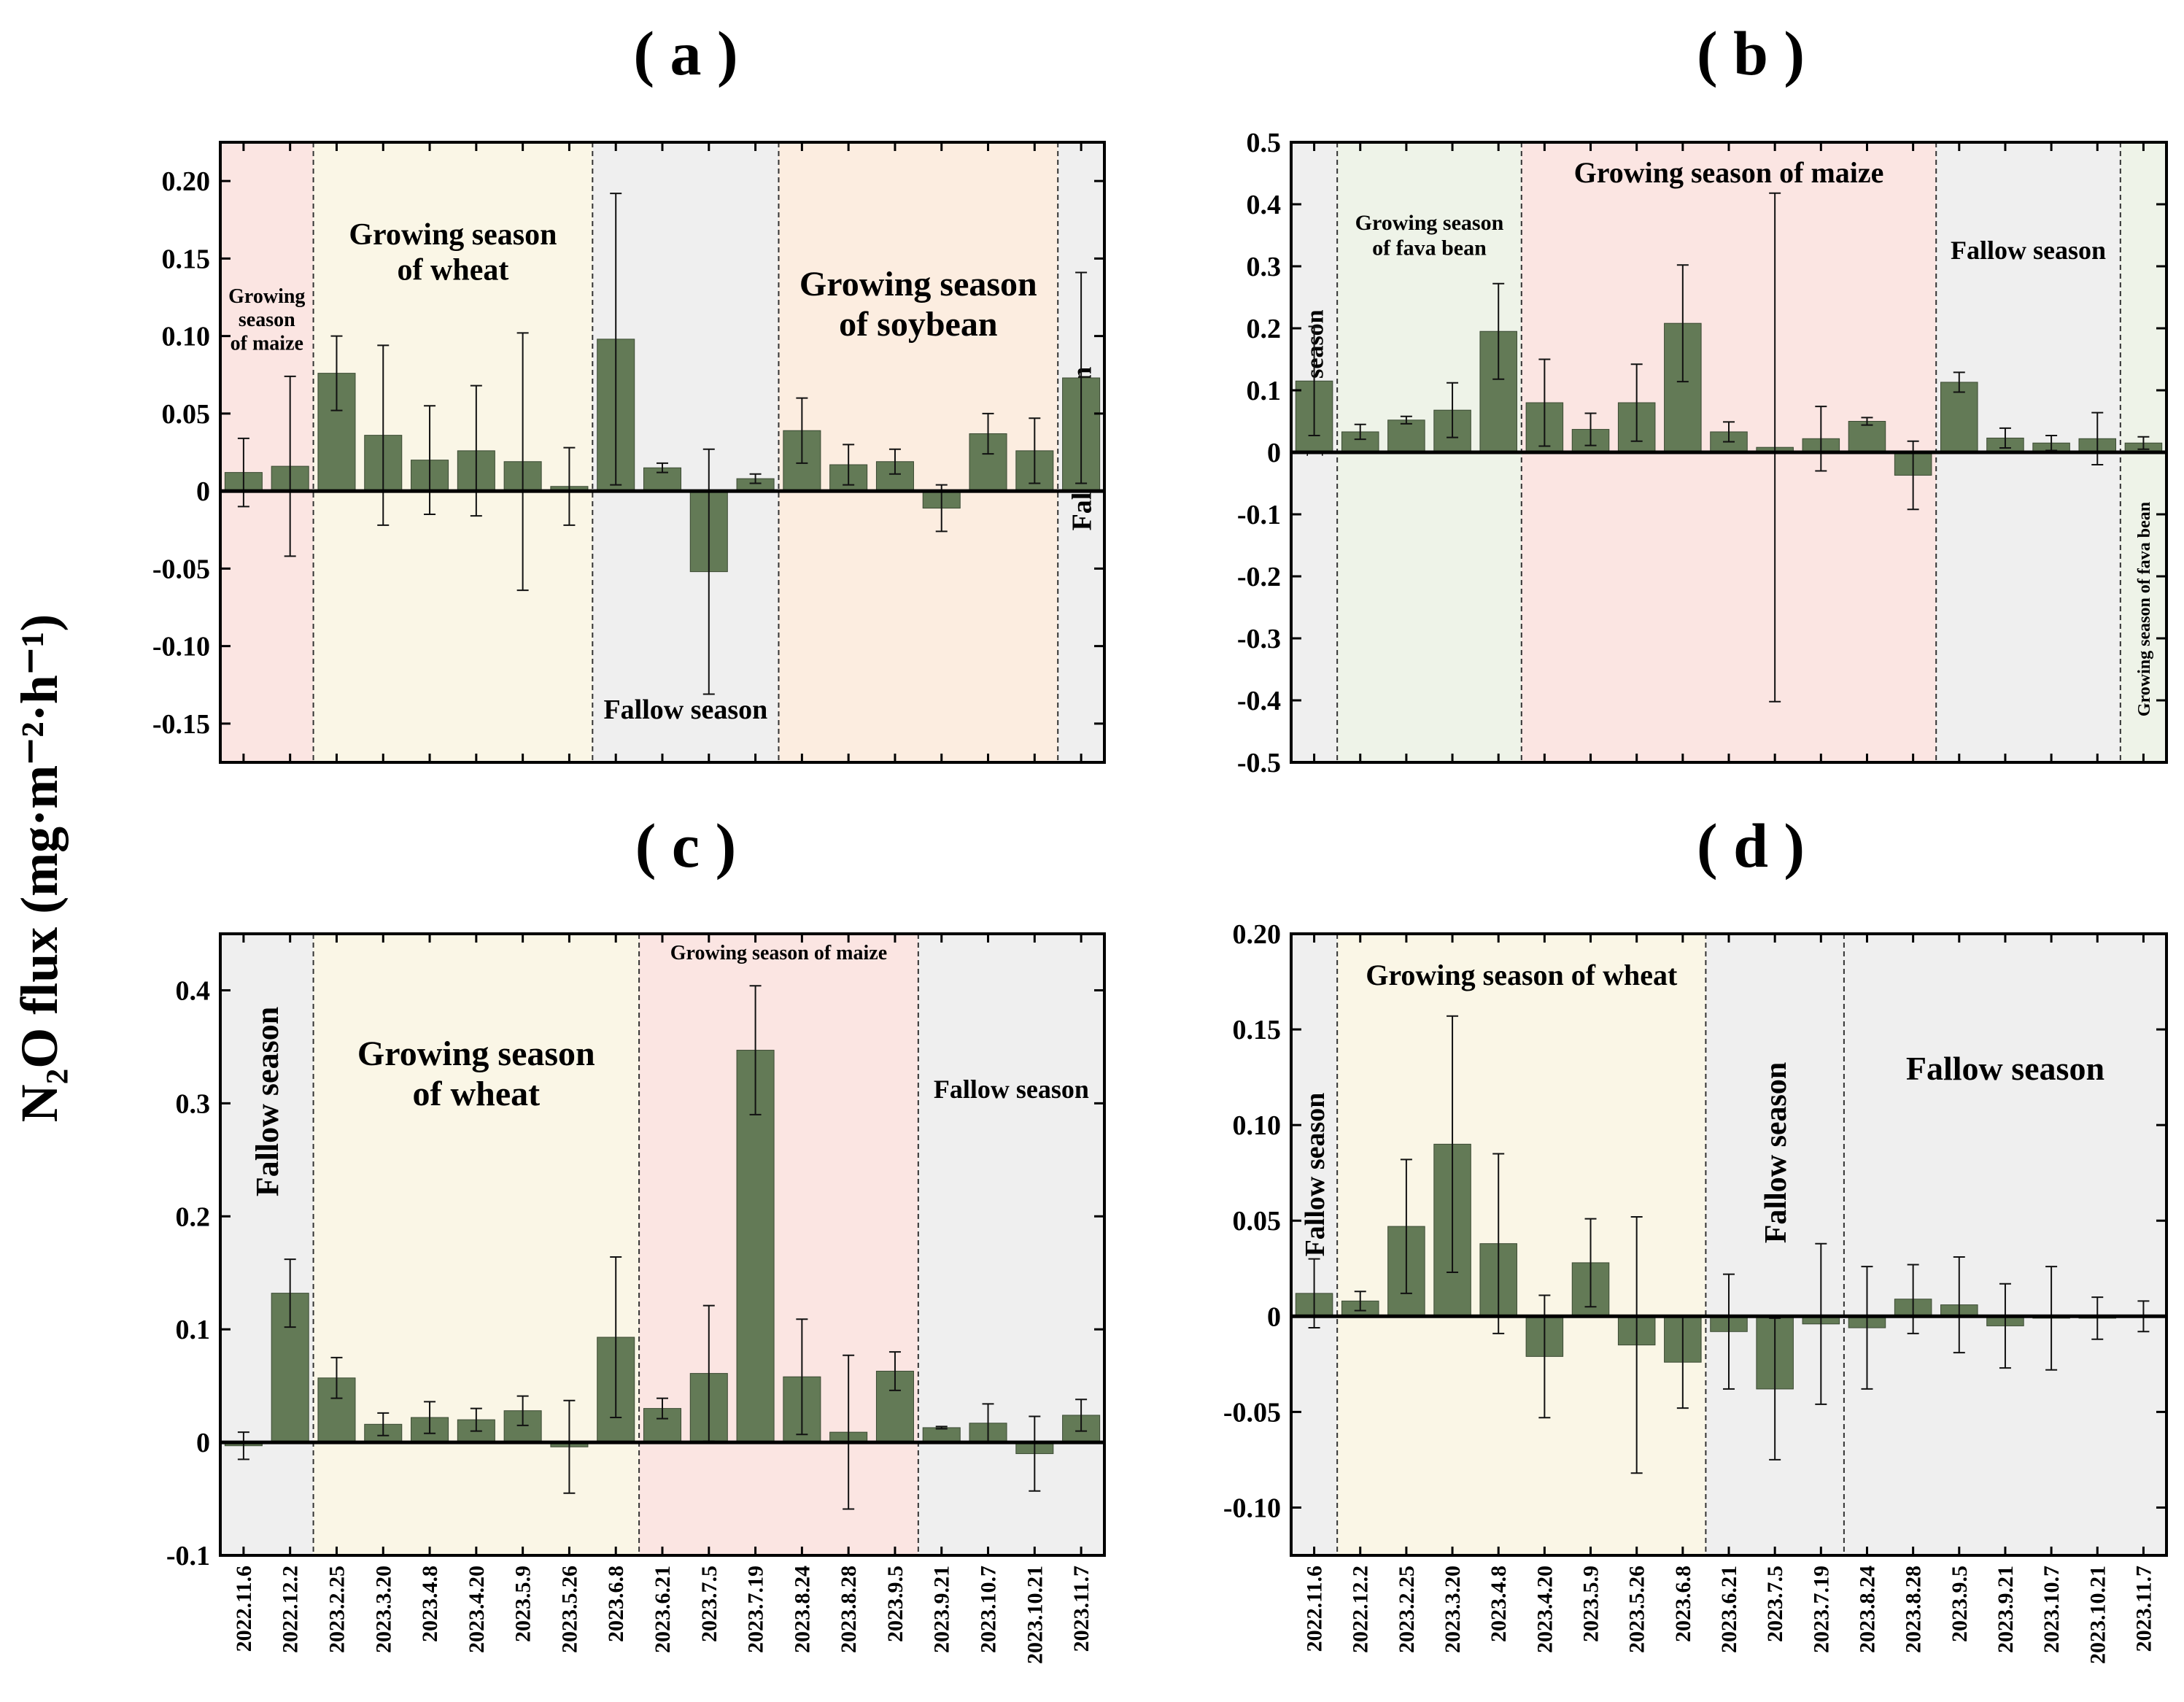  What do you see at coordinates (186, 337) in the screenshot?
I see `y-tick-label: 0.10` at bounding box center [186, 337].